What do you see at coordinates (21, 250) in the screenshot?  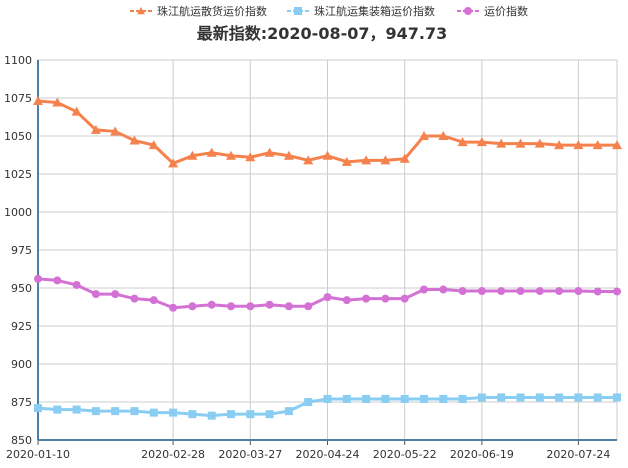 I see `y-tick-label: 975` at bounding box center [21, 250].